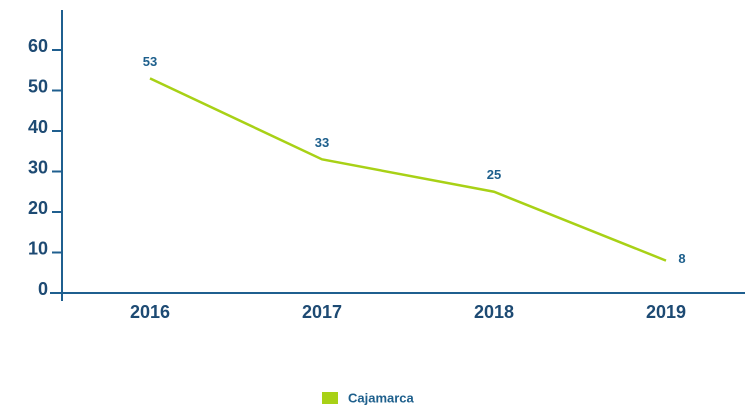  What do you see at coordinates (150, 312) in the screenshot?
I see `x-tick-label: 2016` at bounding box center [150, 312].